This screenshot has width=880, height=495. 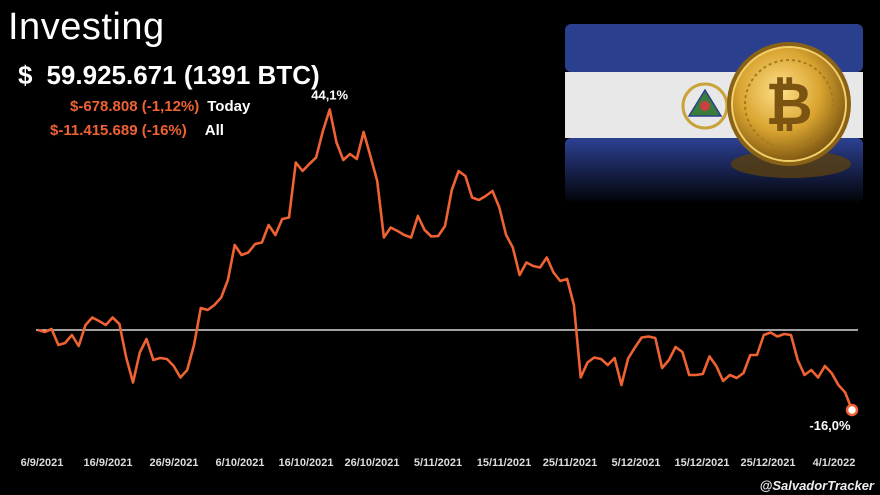 What do you see at coordinates (42, 463) in the screenshot?
I see `x-tick-label: 6/9/2021` at bounding box center [42, 463].